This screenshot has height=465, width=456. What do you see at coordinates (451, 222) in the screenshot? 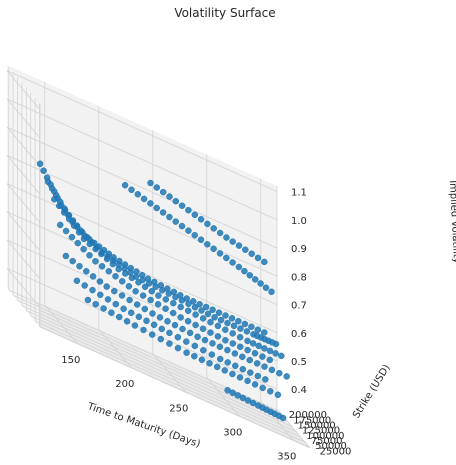
I see `z-axis-label: Implied Volatility` at bounding box center [451, 222].